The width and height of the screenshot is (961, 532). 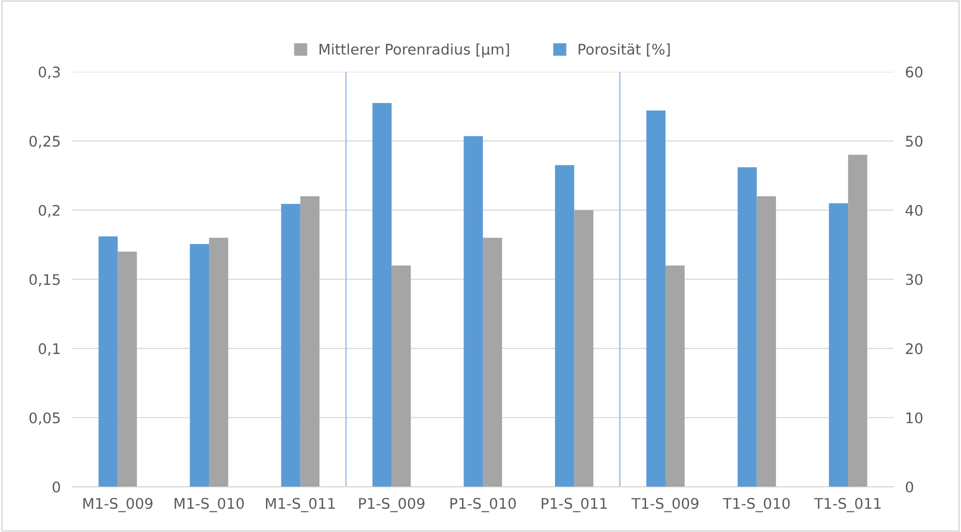 What do you see at coordinates (44, 280) in the screenshot?
I see `y-tick-label: 0,15` at bounding box center [44, 280].